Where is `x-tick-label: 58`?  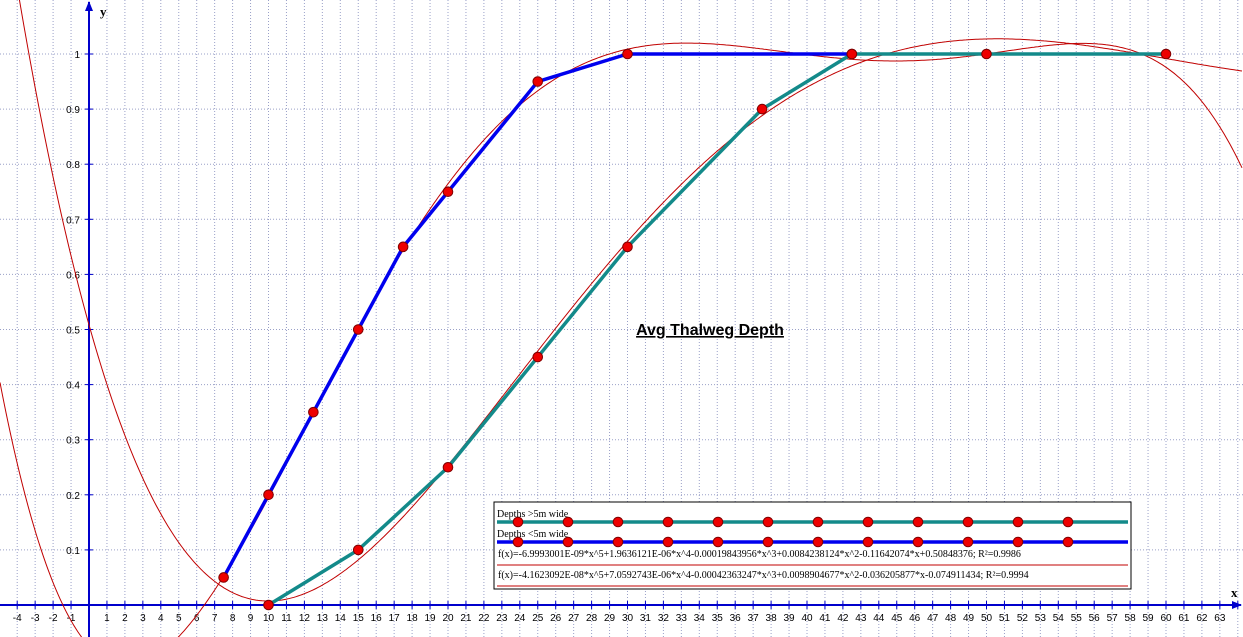
x-tick-label: 58 is located at coordinates (1131, 618).